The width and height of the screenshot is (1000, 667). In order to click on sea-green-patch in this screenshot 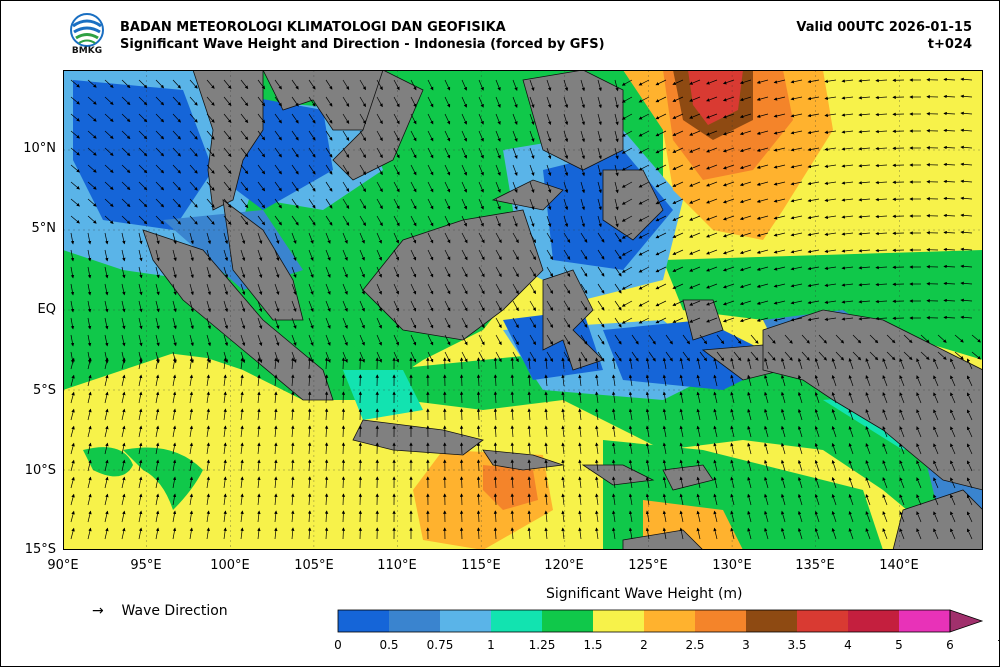, I will do `click(163, 478)`.